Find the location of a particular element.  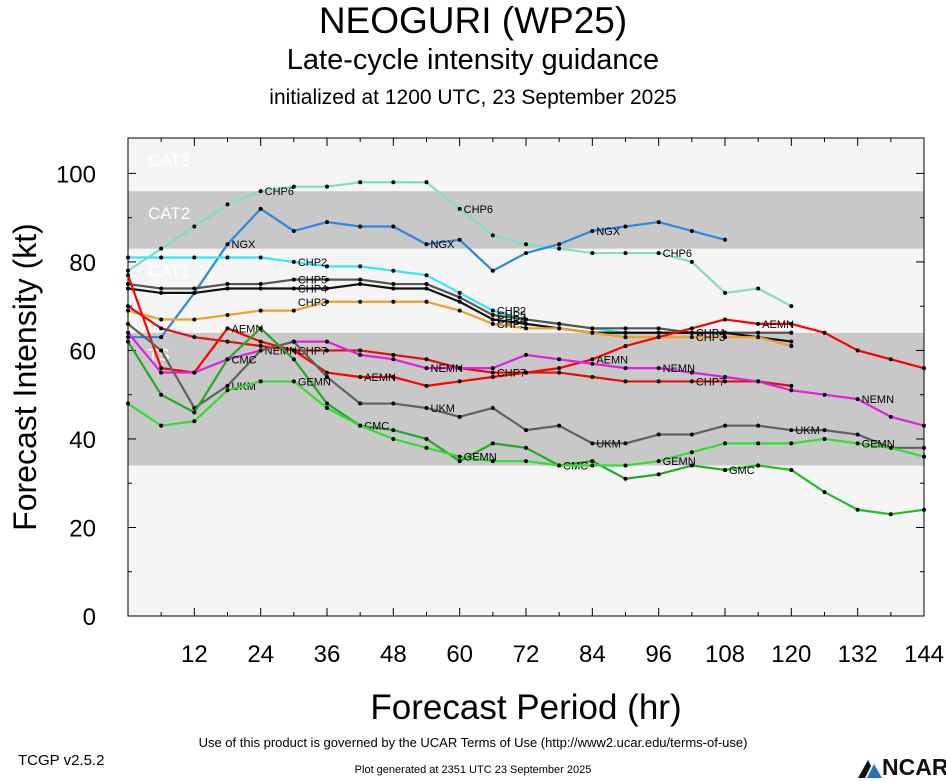

ncar-logo: NCAR is located at coordinates (902, 767).